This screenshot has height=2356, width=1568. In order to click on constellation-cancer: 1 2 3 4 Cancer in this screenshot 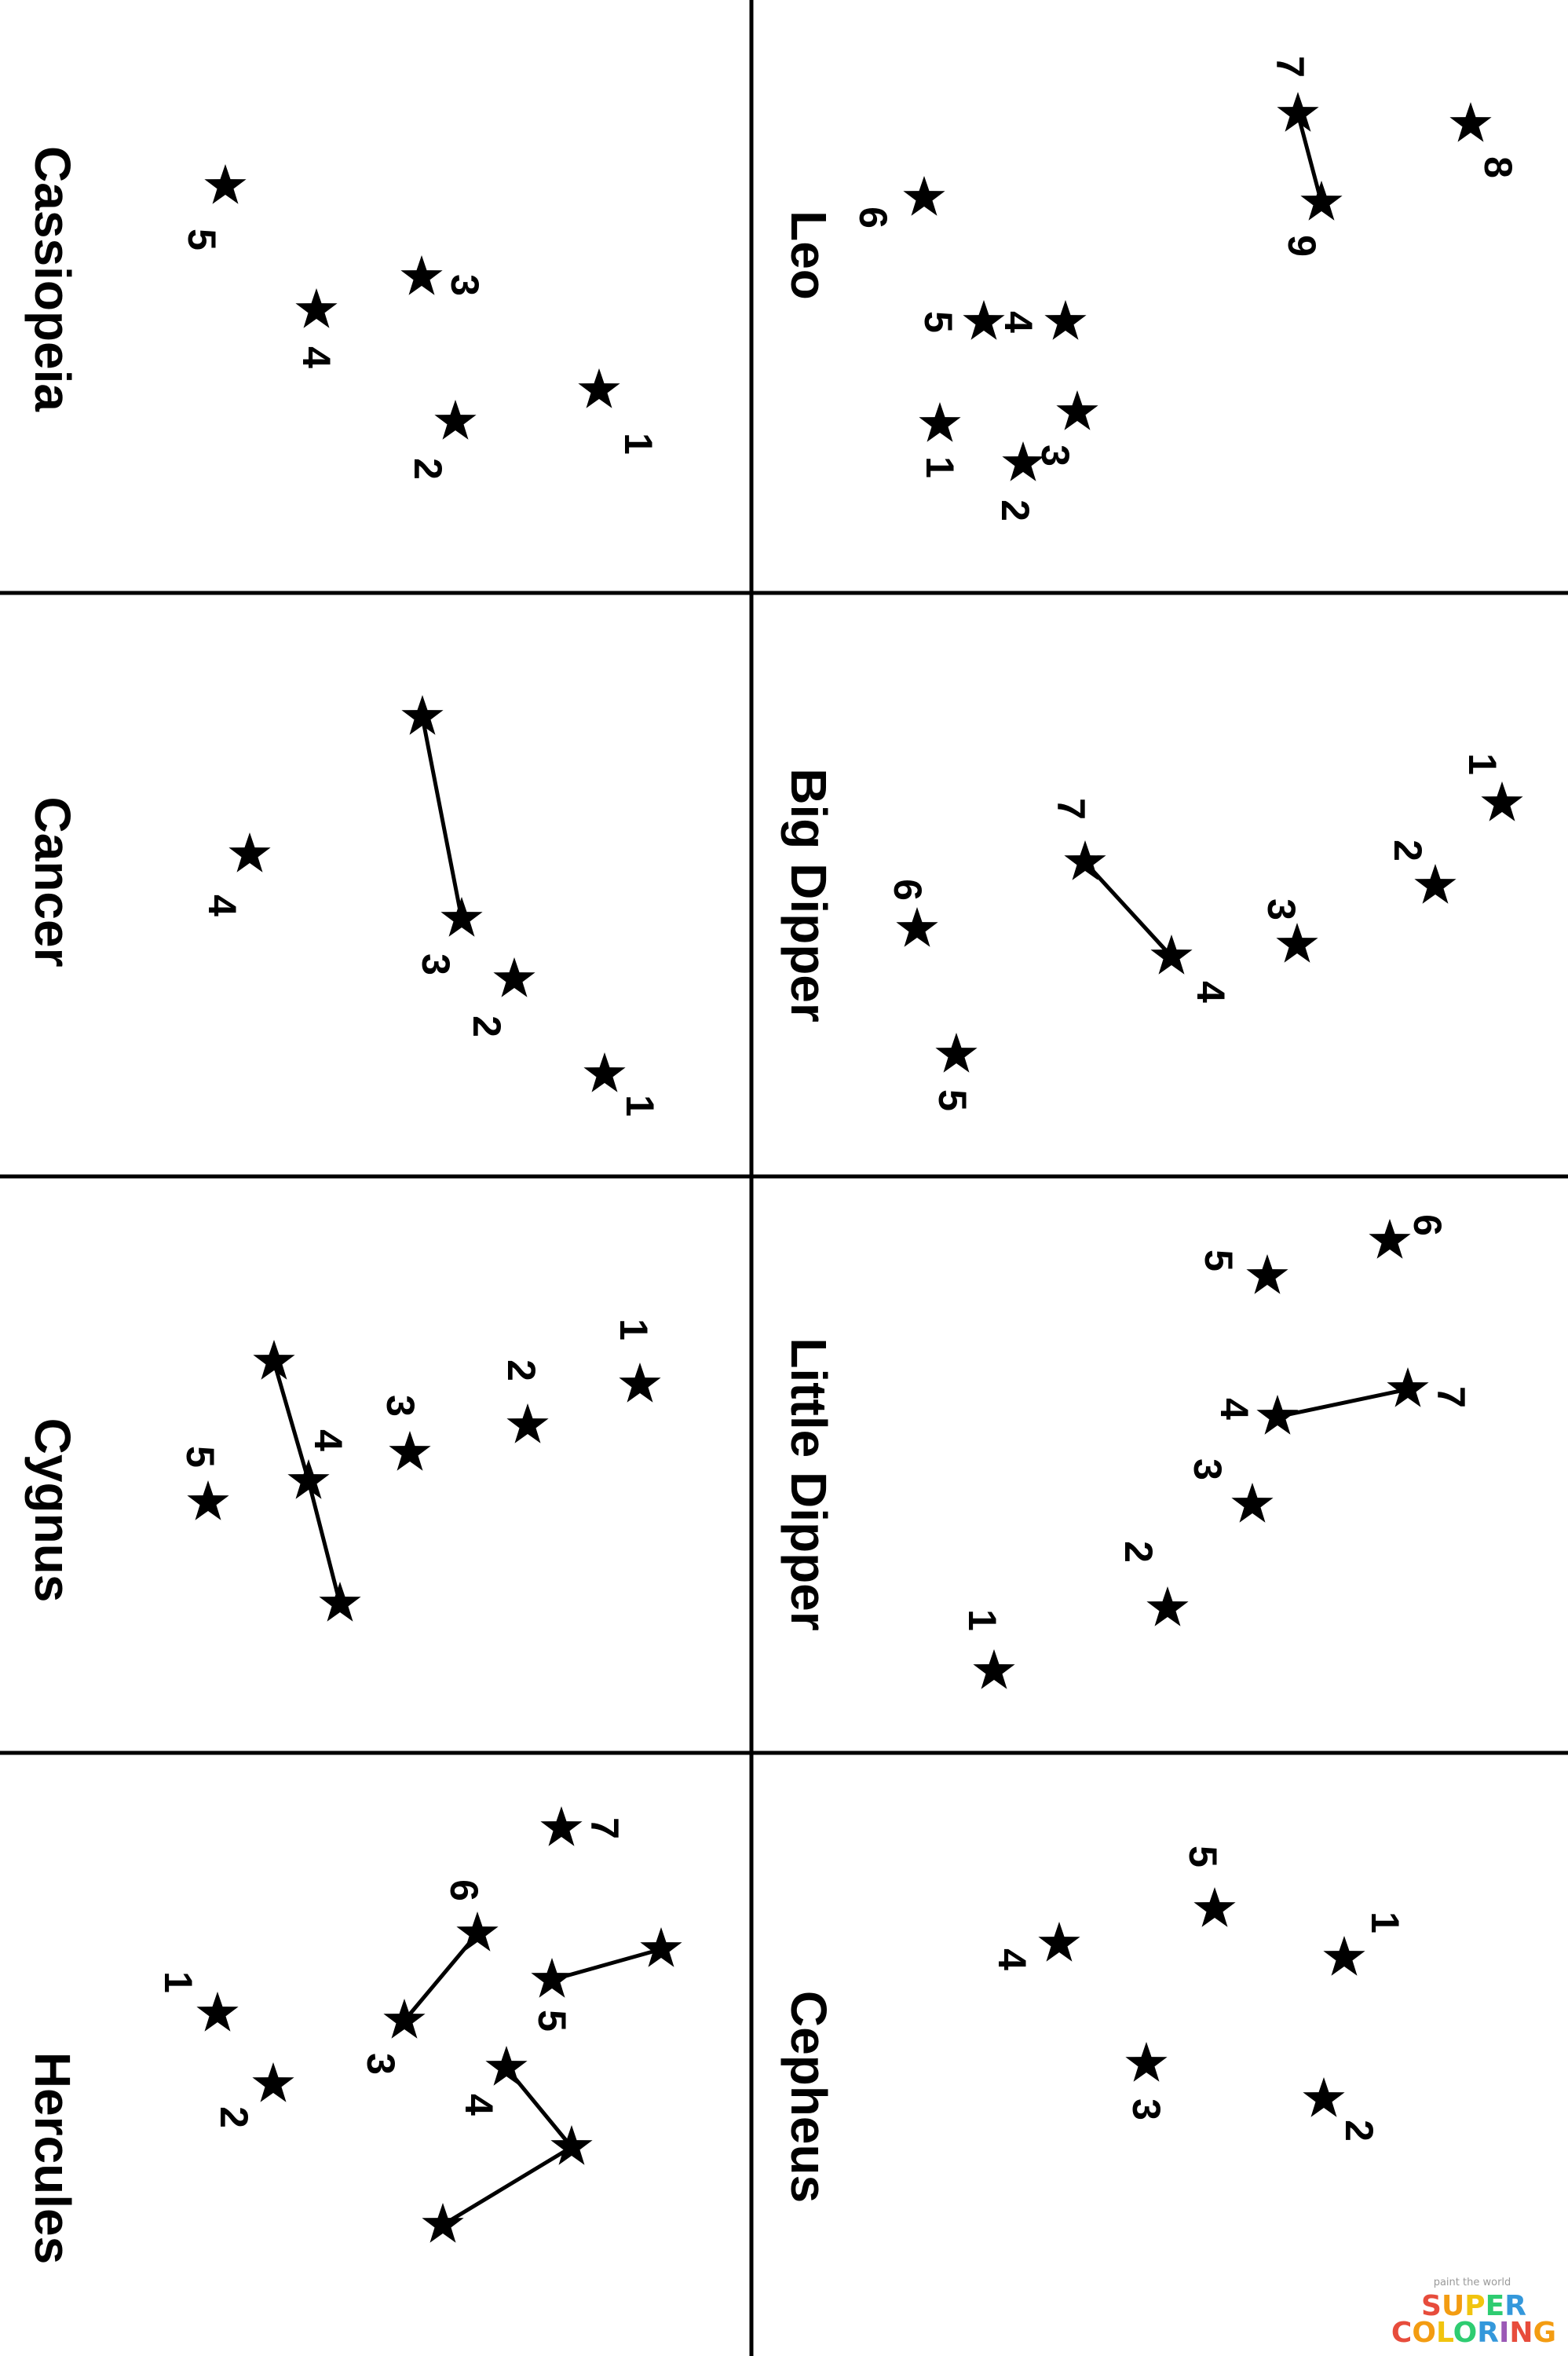, I will do `click(343, 906)`.